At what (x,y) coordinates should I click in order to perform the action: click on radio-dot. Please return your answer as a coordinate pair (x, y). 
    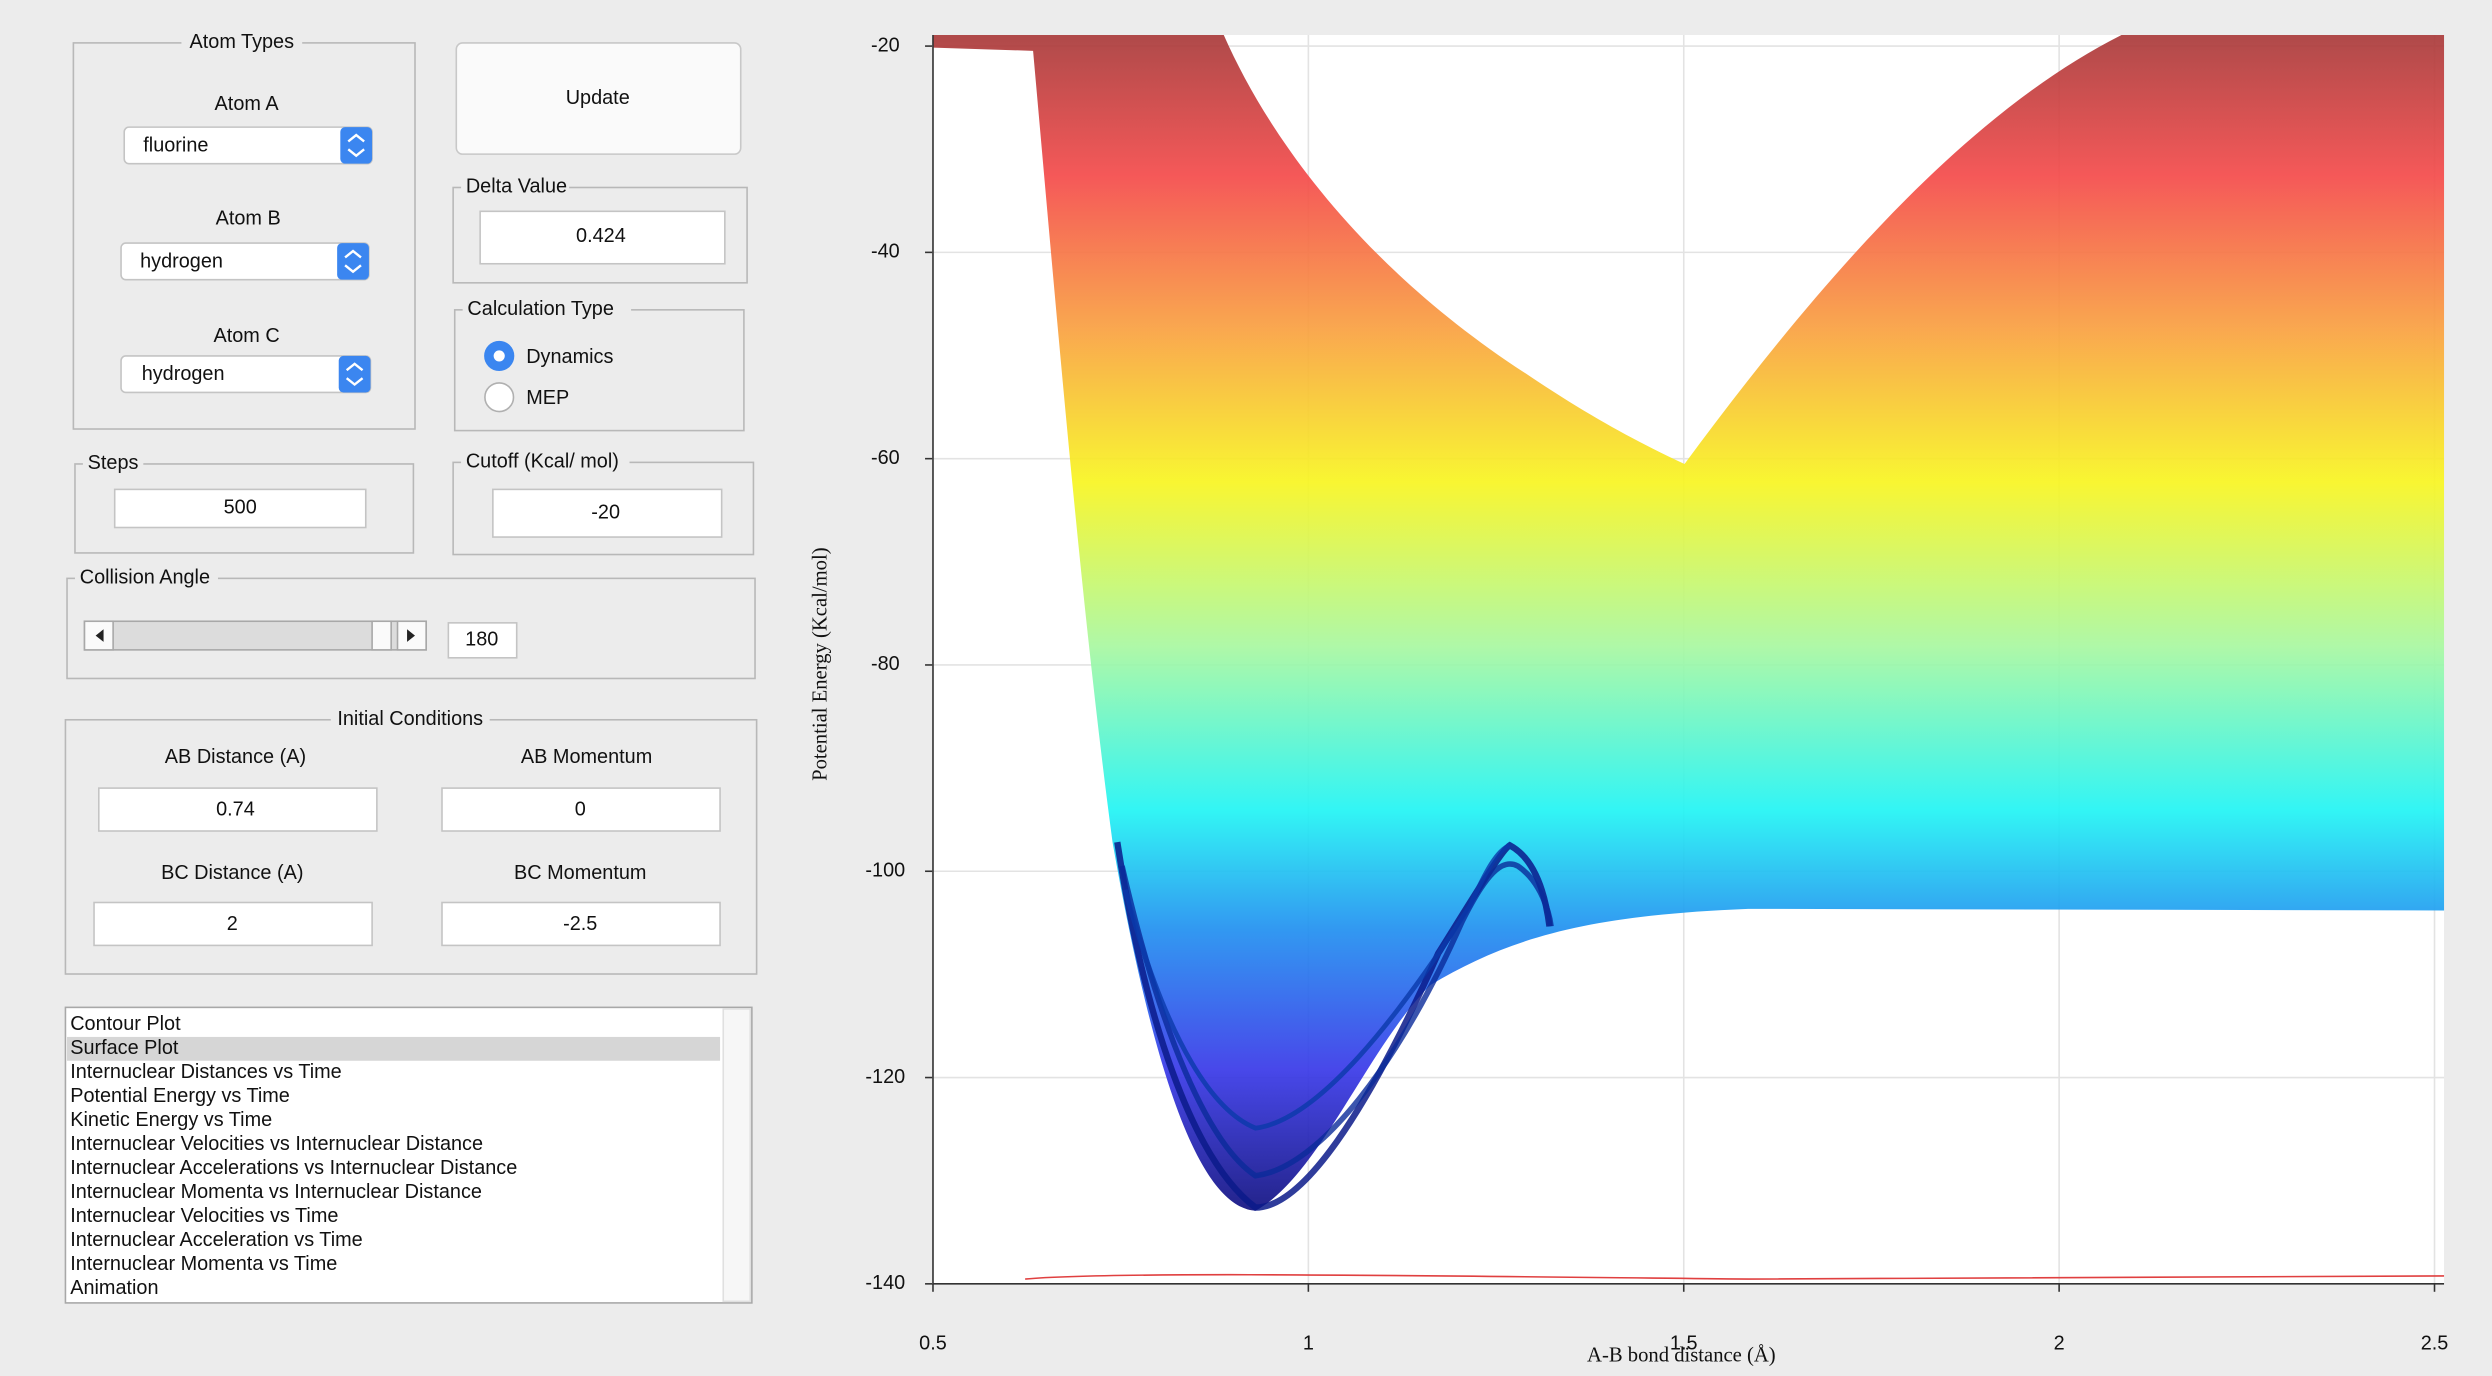
    Looking at the image, I should click on (499, 356).